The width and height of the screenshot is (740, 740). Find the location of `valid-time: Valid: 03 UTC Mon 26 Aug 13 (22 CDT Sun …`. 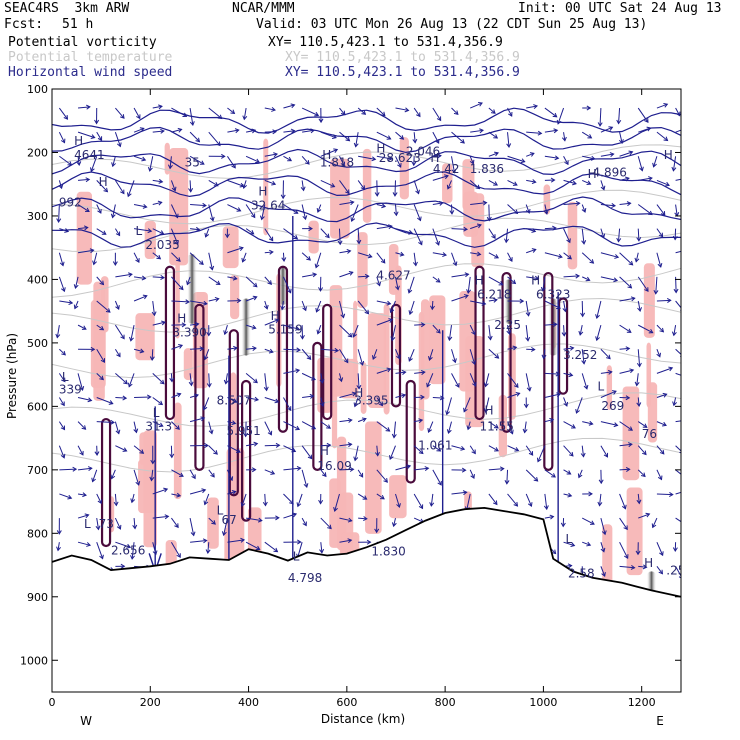

valid-time: Valid: 03 UTC Mon 26 Aug 13 (22 CDT Sun … is located at coordinates (452, 24).